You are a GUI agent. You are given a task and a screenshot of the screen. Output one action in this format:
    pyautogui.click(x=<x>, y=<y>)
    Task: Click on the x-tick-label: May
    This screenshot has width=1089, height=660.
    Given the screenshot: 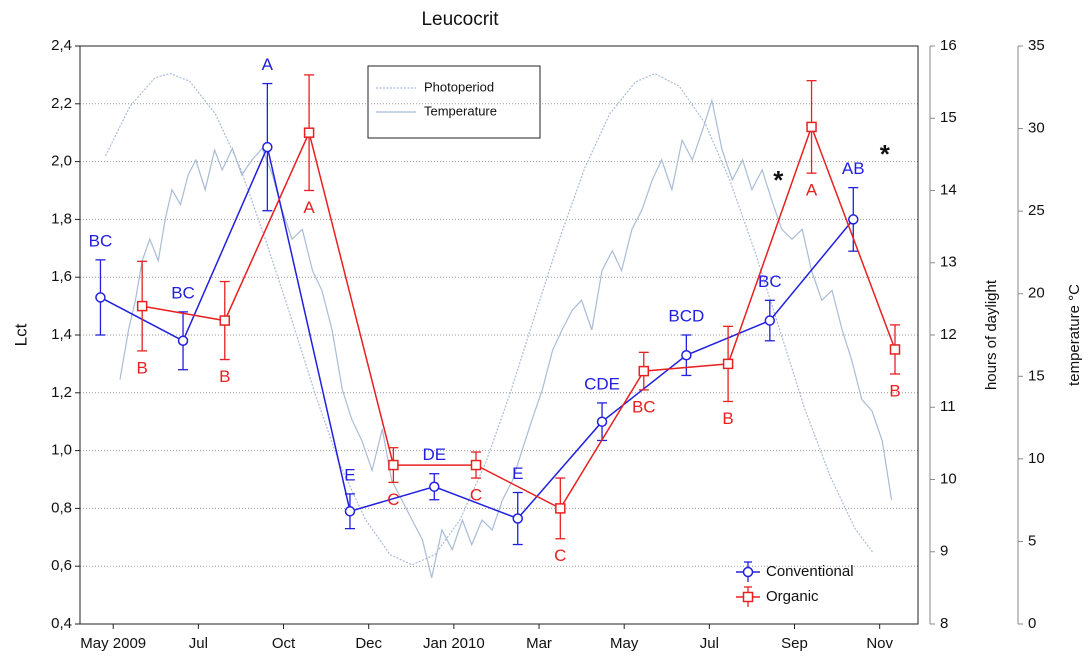 What is the action you would take?
    pyautogui.click(x=624, y=643)
    